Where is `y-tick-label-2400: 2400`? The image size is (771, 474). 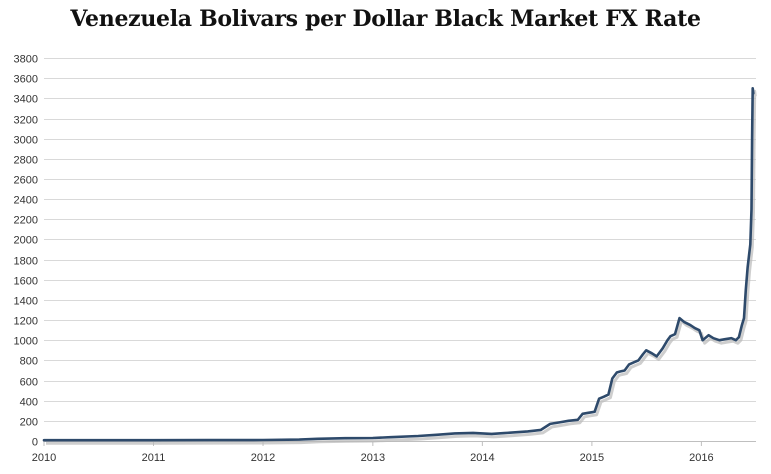 y-tick-label-2400: 2400 is located at coordinates (26, 201).